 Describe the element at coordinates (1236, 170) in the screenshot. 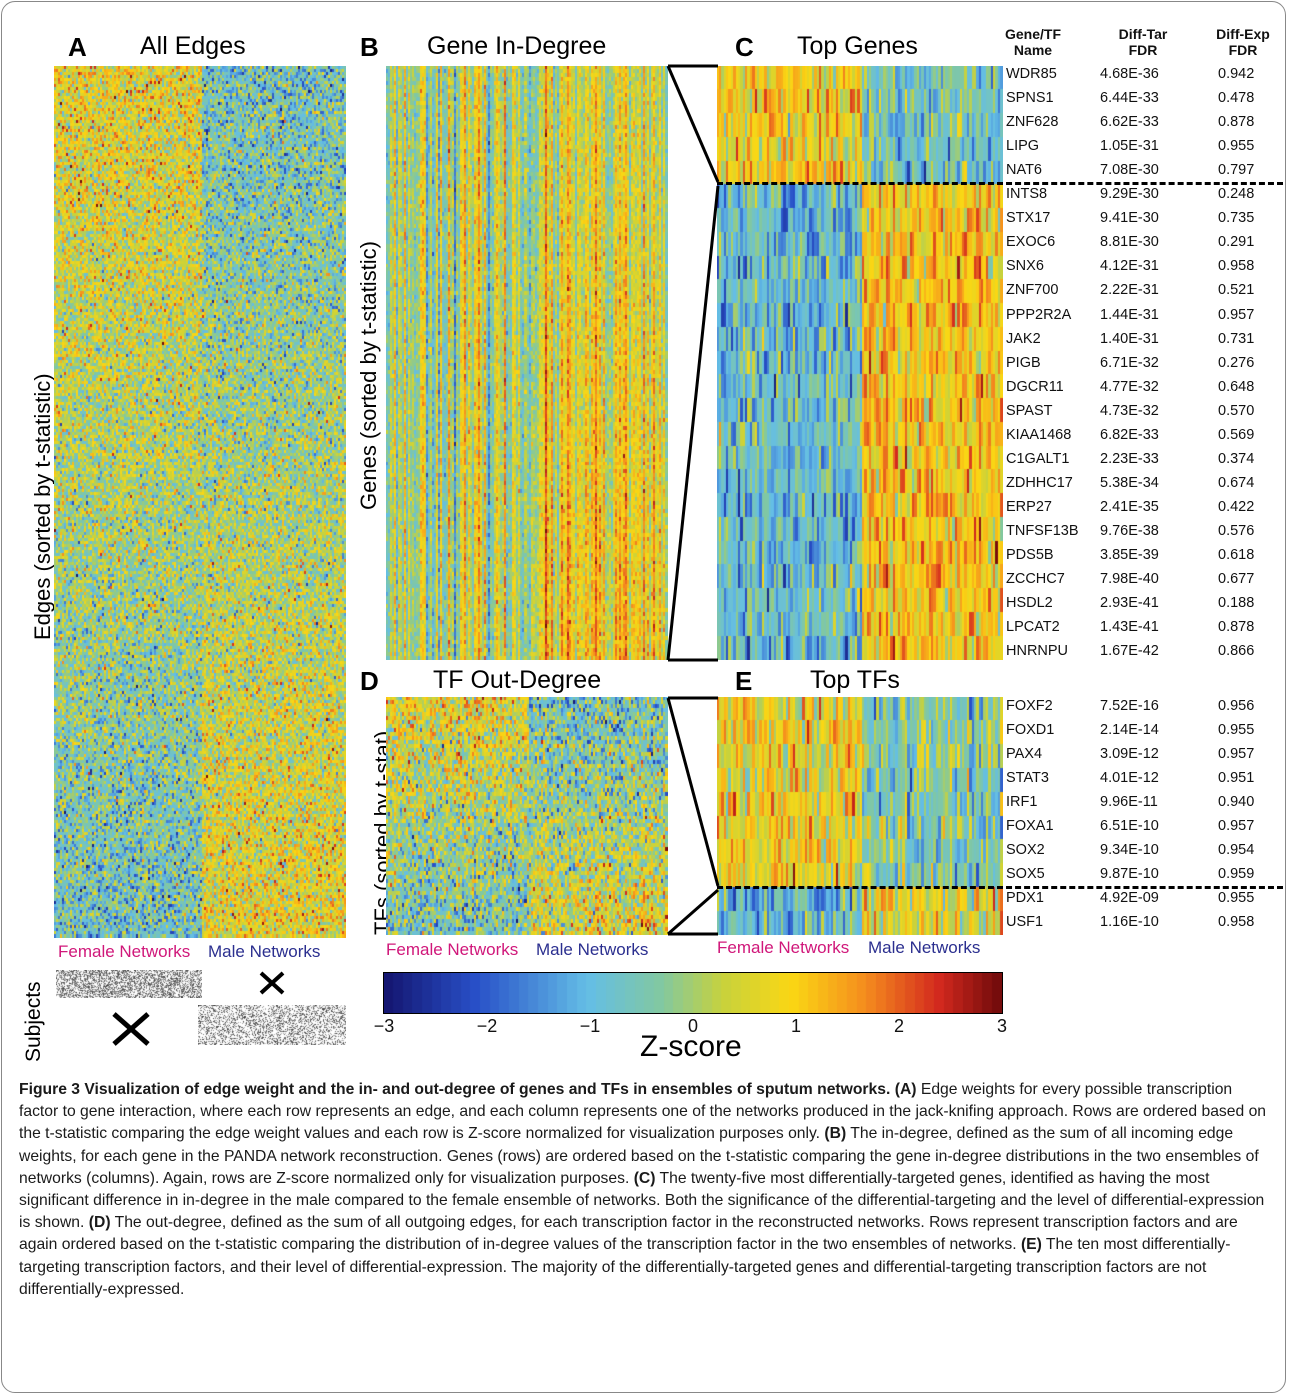

I see `gene-diff-exp-fdr: 0.797` at that location.